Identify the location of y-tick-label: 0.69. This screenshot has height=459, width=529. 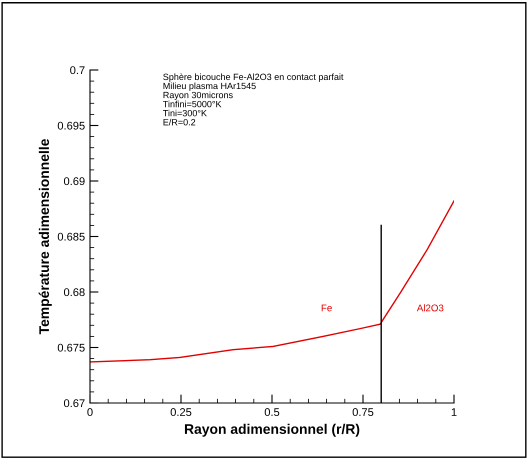
(74, 181).